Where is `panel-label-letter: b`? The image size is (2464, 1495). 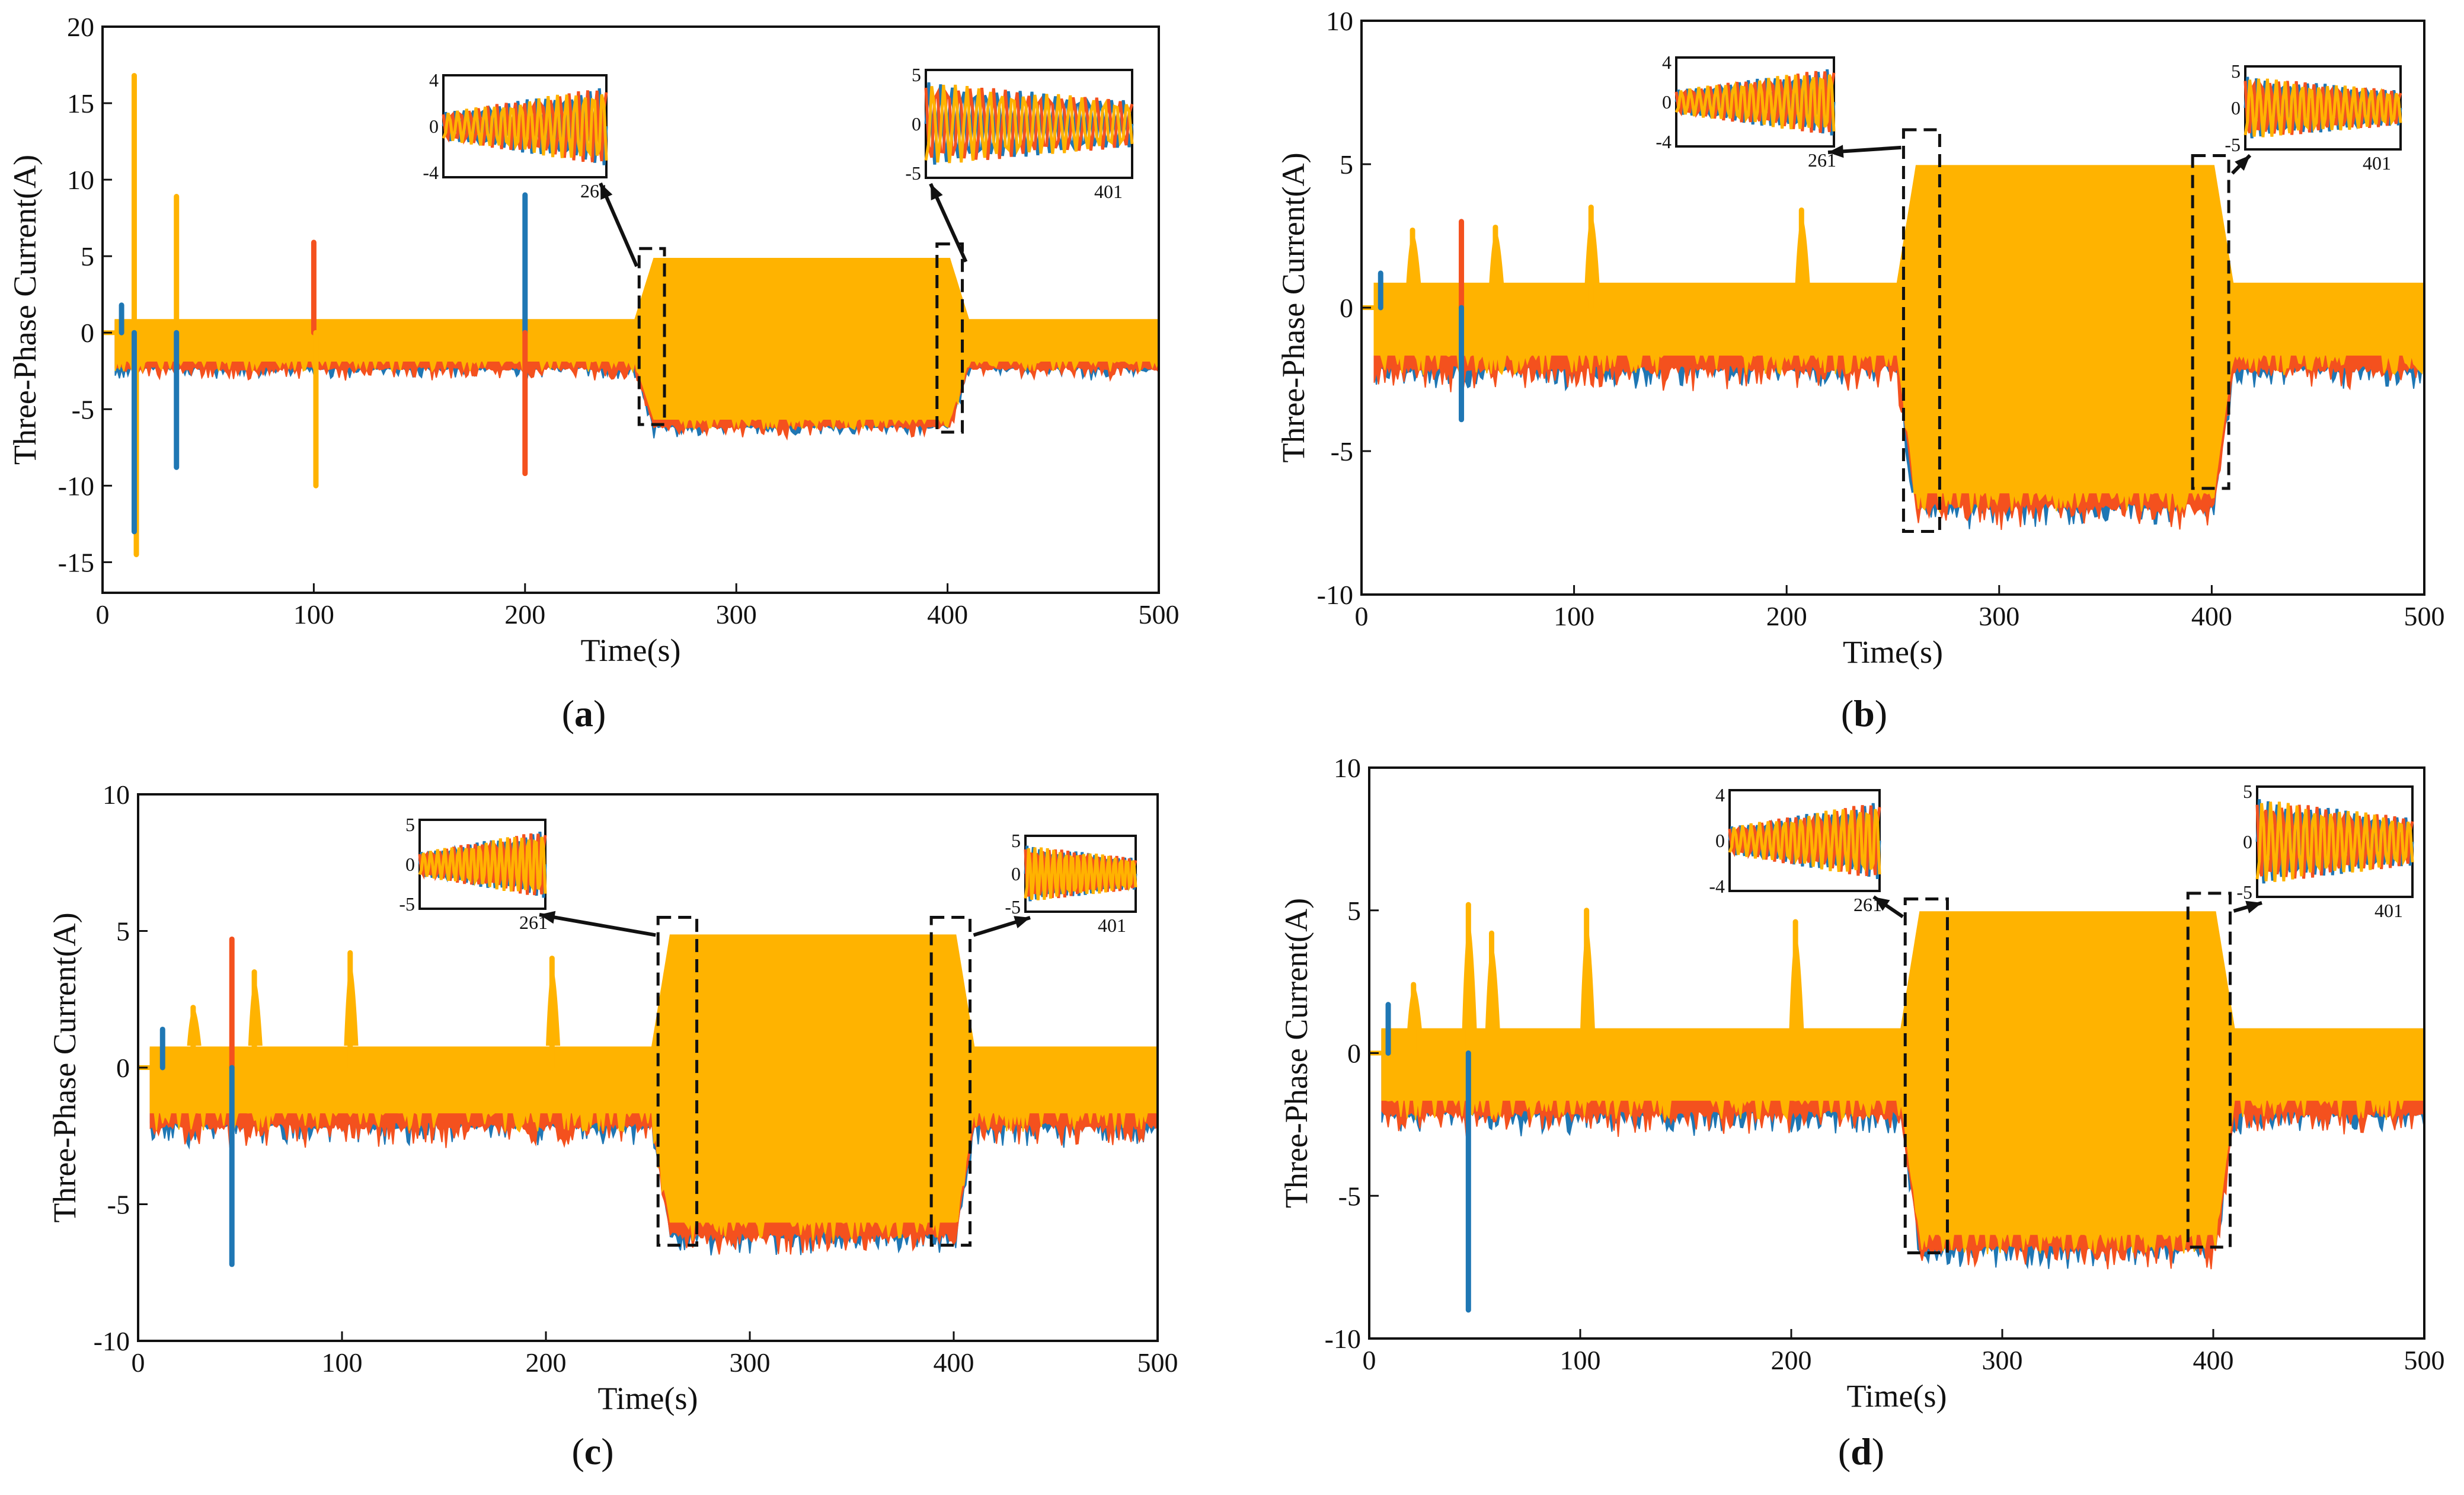
panel-label-letter: b is located at coordinates (1864, 713).